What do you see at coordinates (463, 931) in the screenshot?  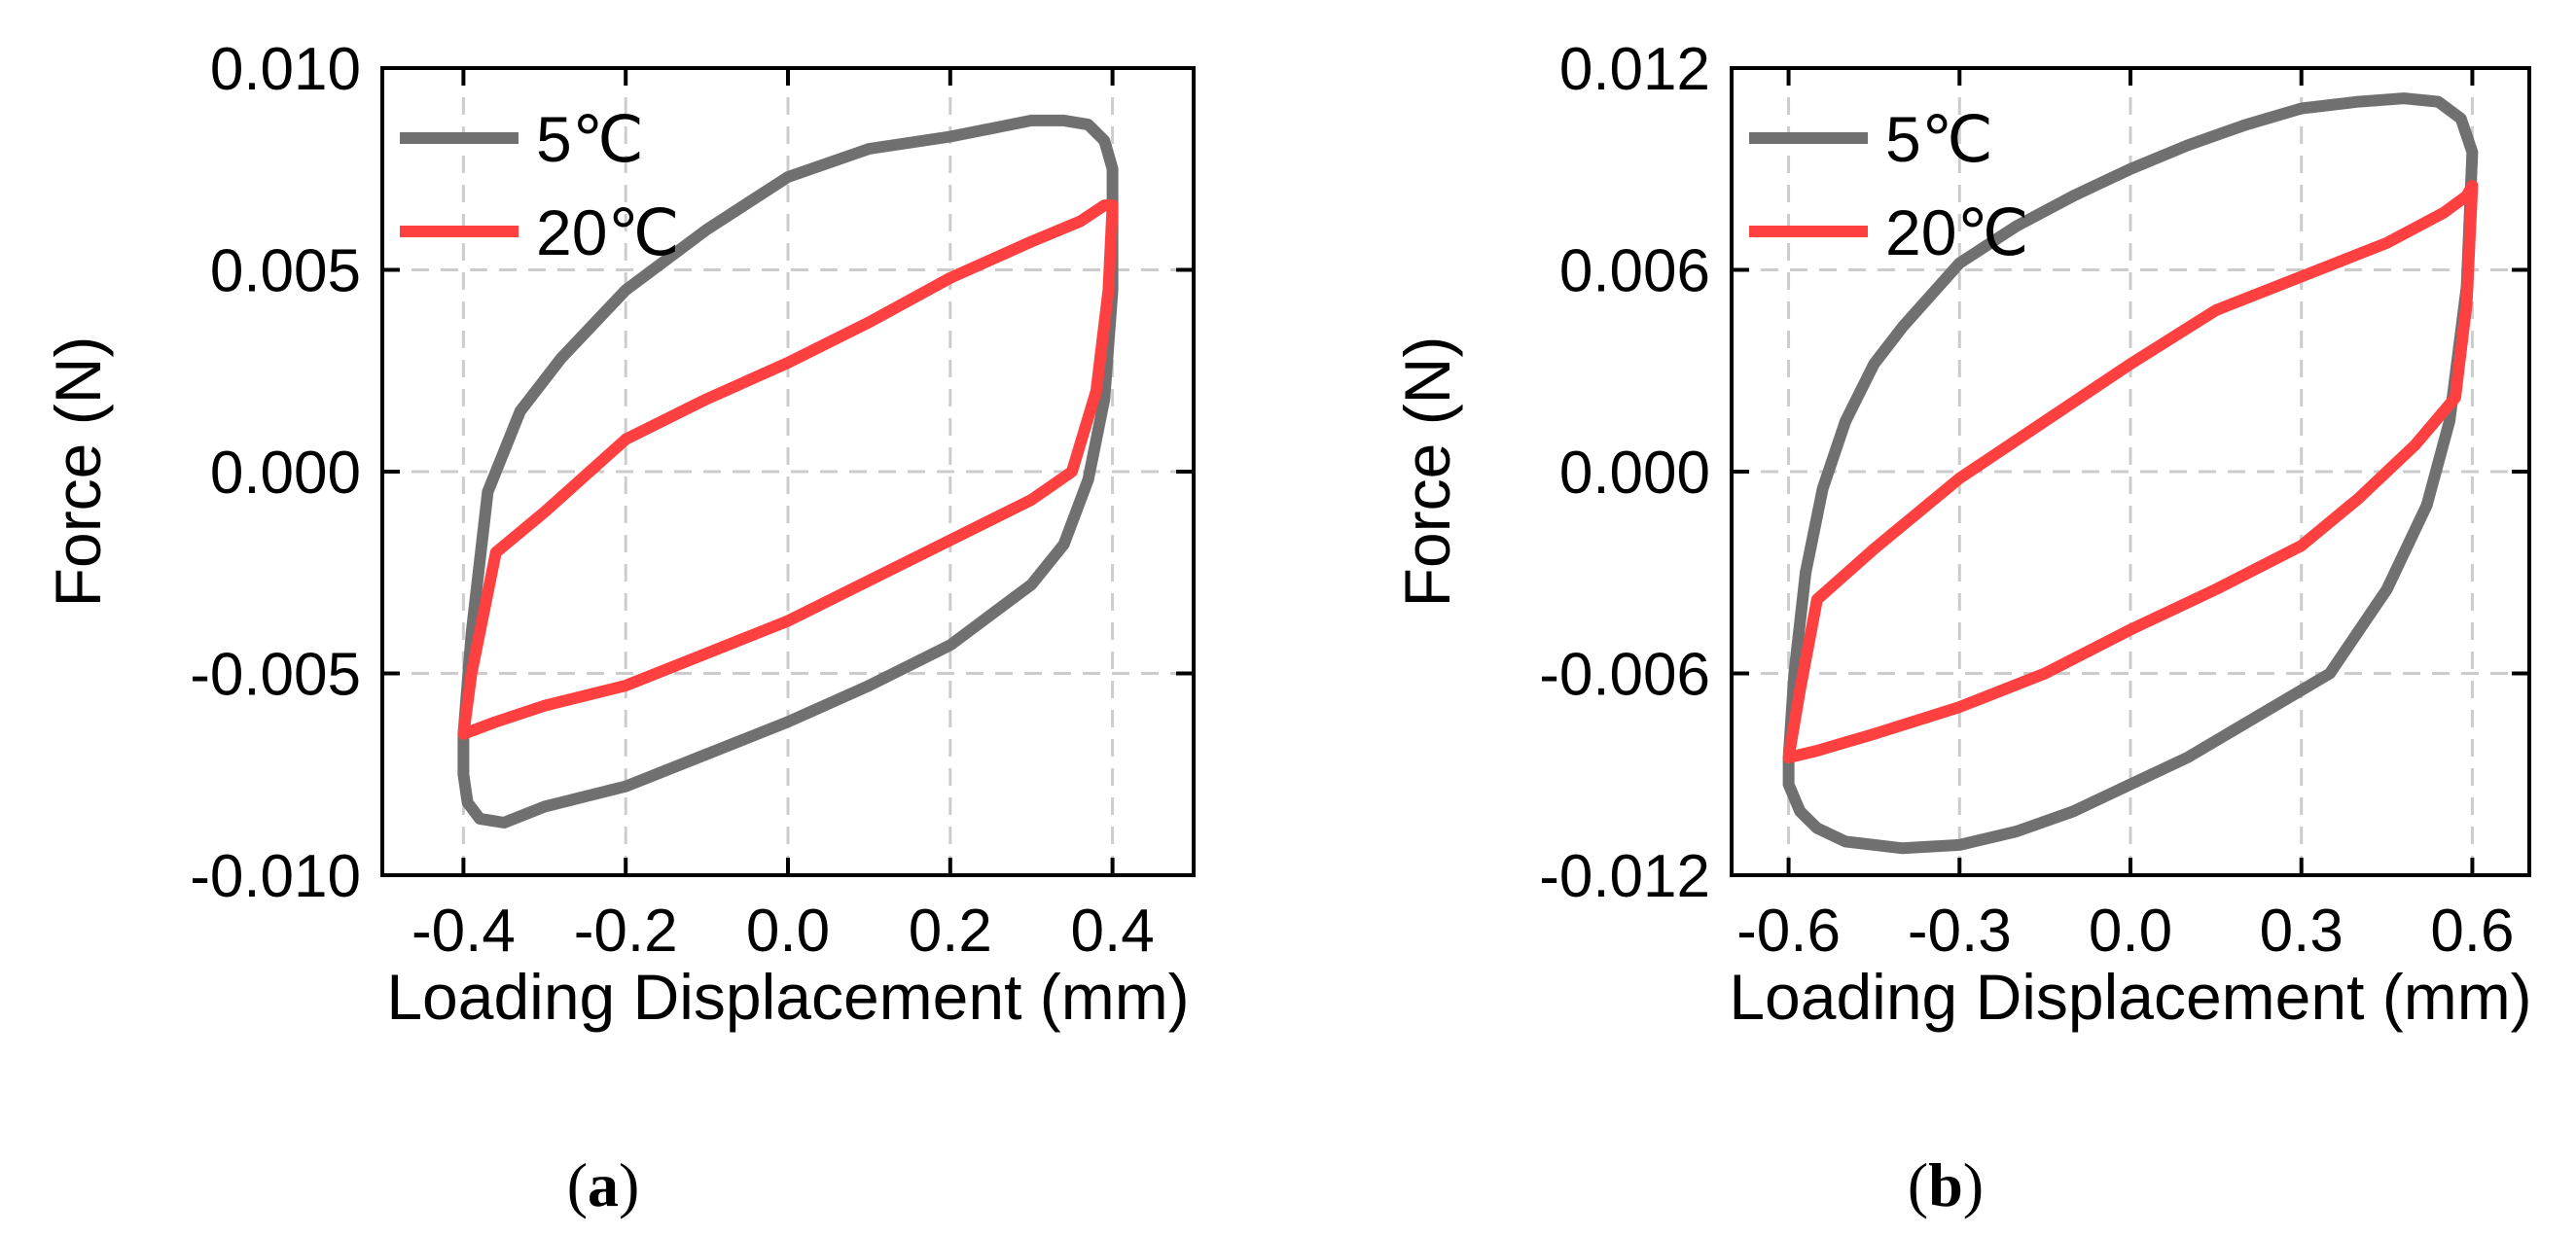 I see `x-tick-label: -0.4` at bounding box center [463, 931].